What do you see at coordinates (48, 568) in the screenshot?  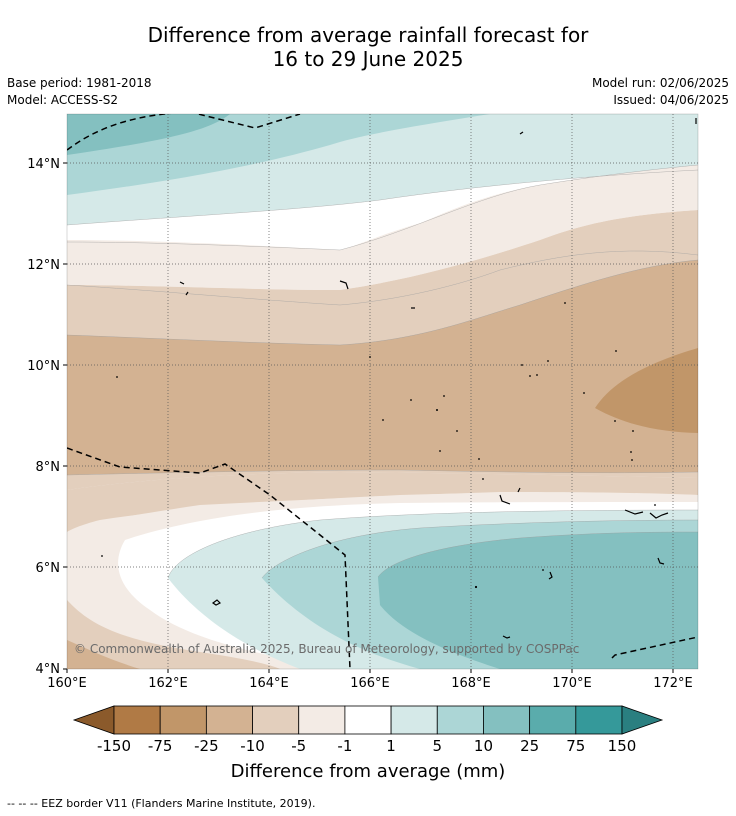 I see `y-tick-label: 6°N` at bounding box center [48, 568].